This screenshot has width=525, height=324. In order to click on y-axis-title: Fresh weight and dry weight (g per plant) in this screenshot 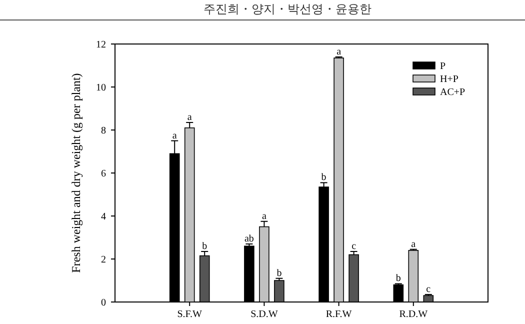, I will do `click(76, 173)`.